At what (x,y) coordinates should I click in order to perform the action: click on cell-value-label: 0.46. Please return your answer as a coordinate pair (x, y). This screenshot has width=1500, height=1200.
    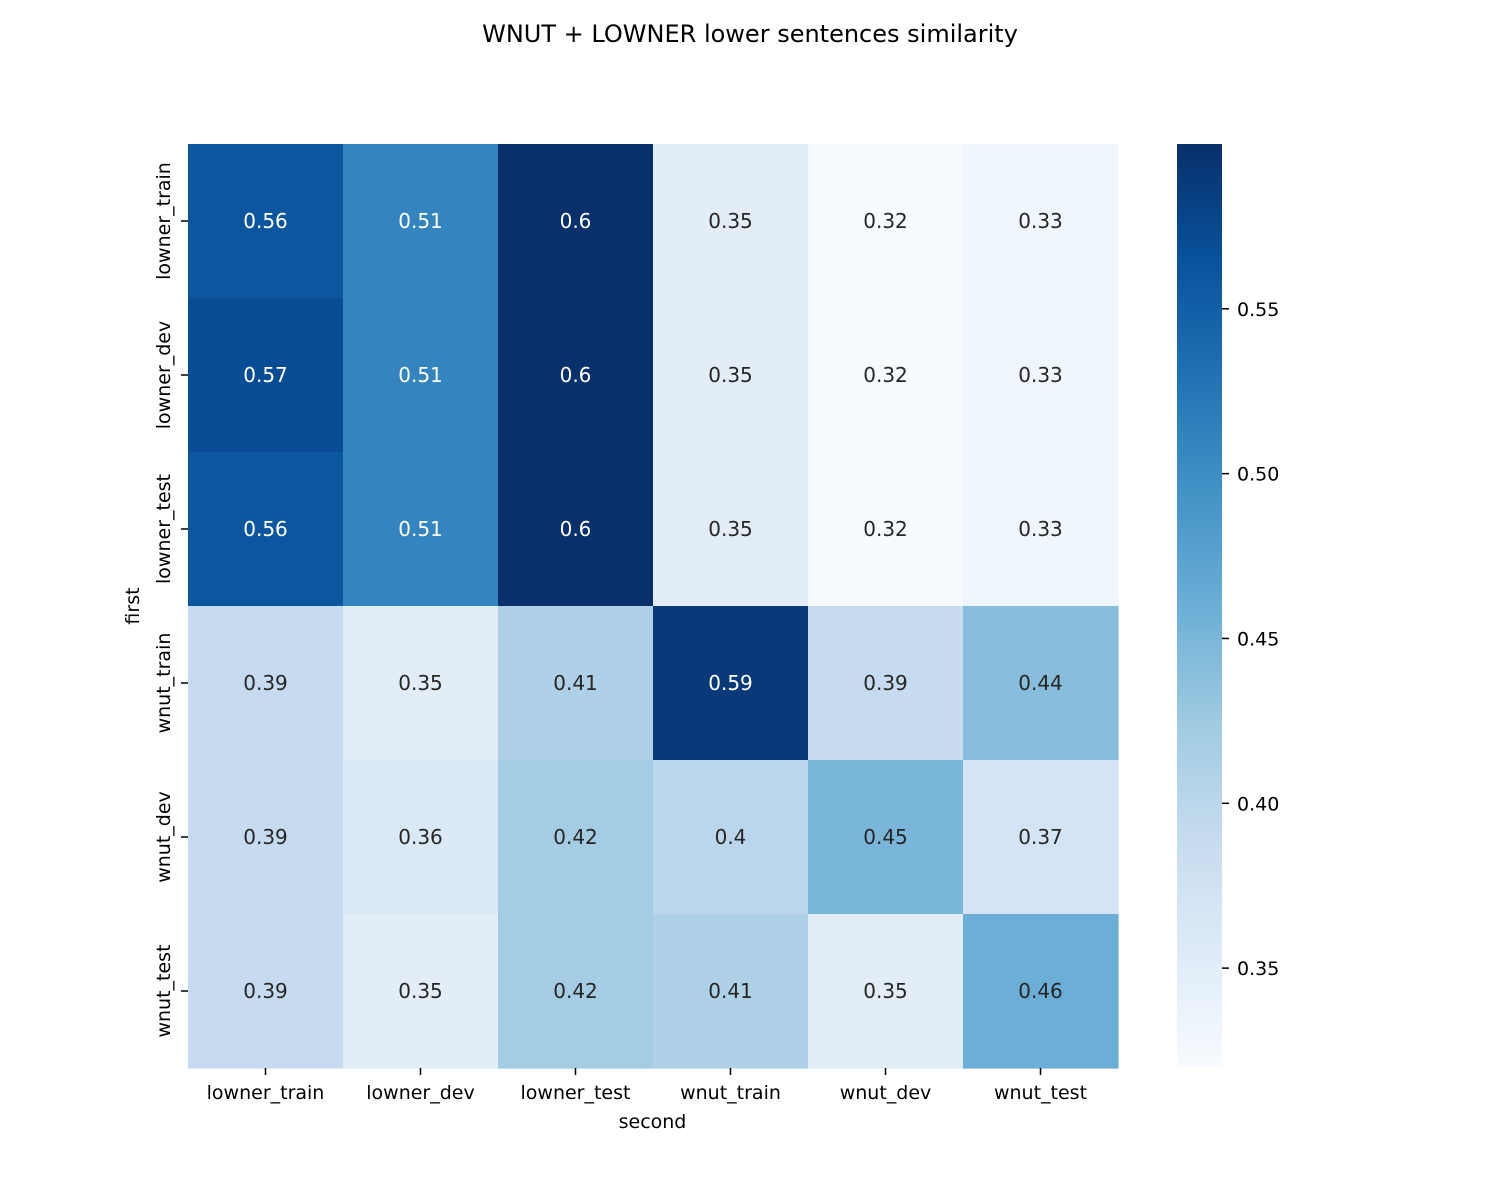
    Looking at the image, I should click on (1040, 991).